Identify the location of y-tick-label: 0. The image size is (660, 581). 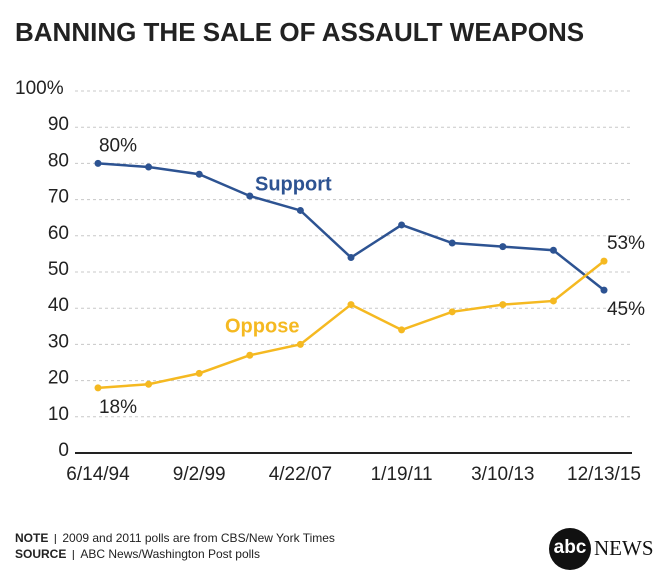
(63, 450).